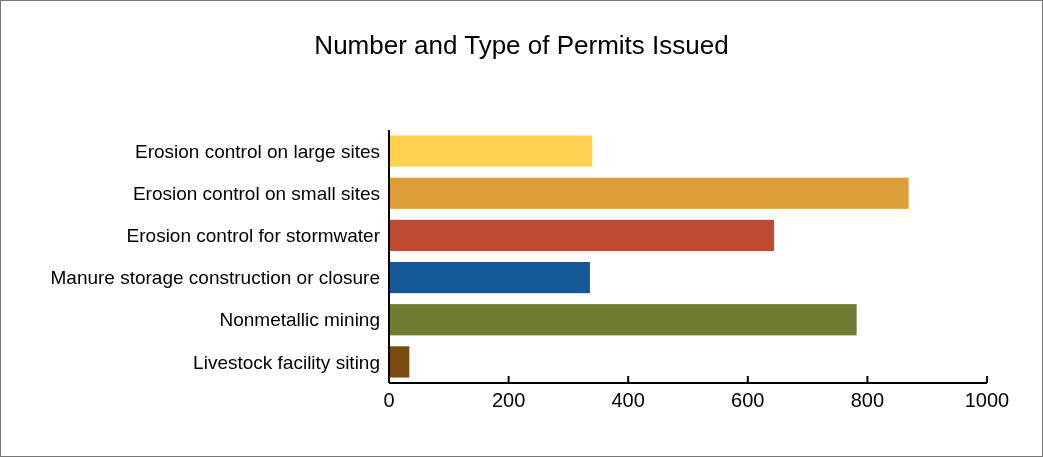  What do you see at coordinates (867, 400) in the screenshot?
I see `x-tick-label: 800` at bounding box center [867, 400].